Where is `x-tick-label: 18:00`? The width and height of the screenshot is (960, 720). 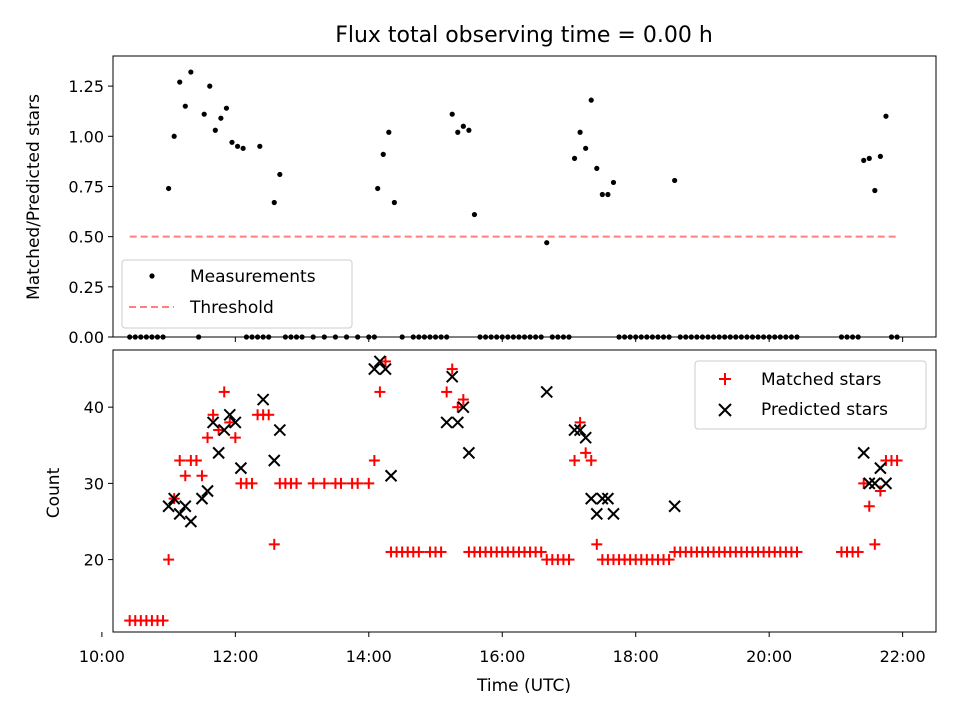
x-tick-label: 18:00 is located at coordinates (636, 656).